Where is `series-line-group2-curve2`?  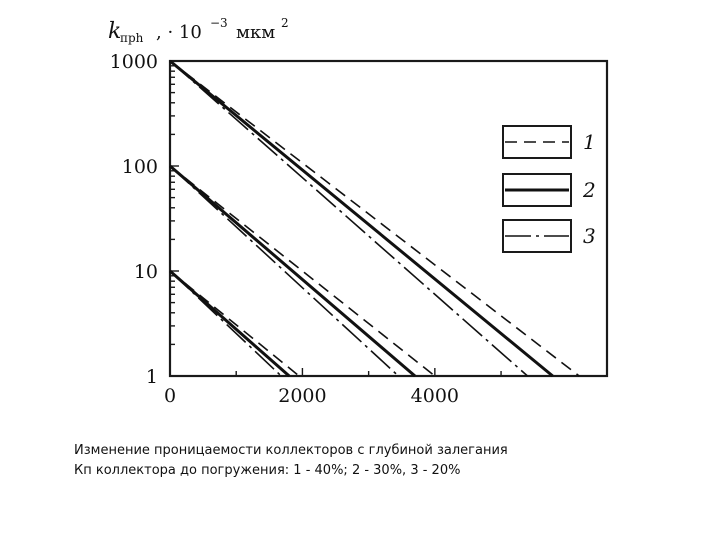 series-line-group2-curve2 is located at coordinates (292, 271).